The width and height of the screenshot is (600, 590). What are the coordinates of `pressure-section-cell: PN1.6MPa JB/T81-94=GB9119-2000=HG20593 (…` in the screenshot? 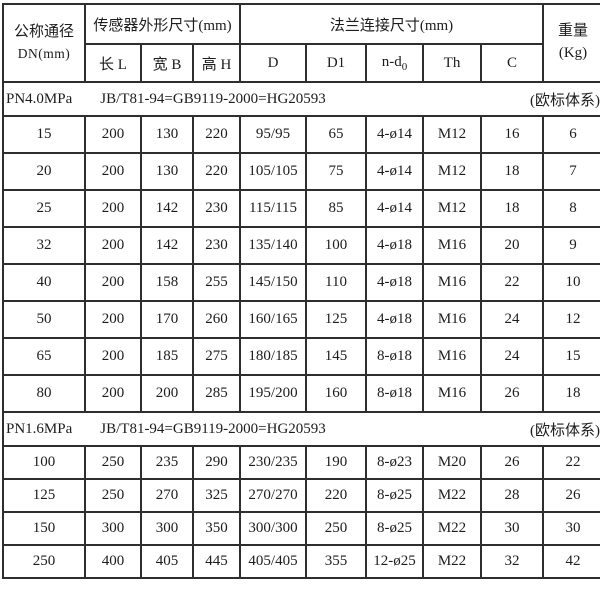 It's located at (300, 429).